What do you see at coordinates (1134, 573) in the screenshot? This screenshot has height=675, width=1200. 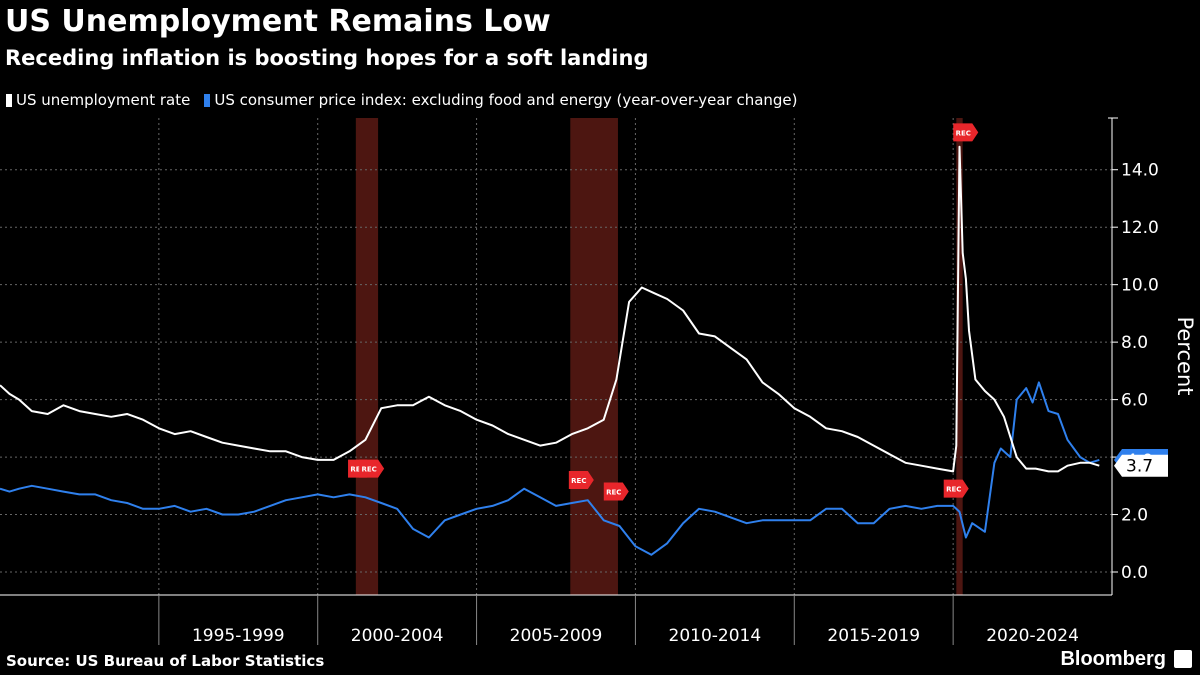 I see `y-tick-label-0: 0.0` at bounding box center [1134, 573].